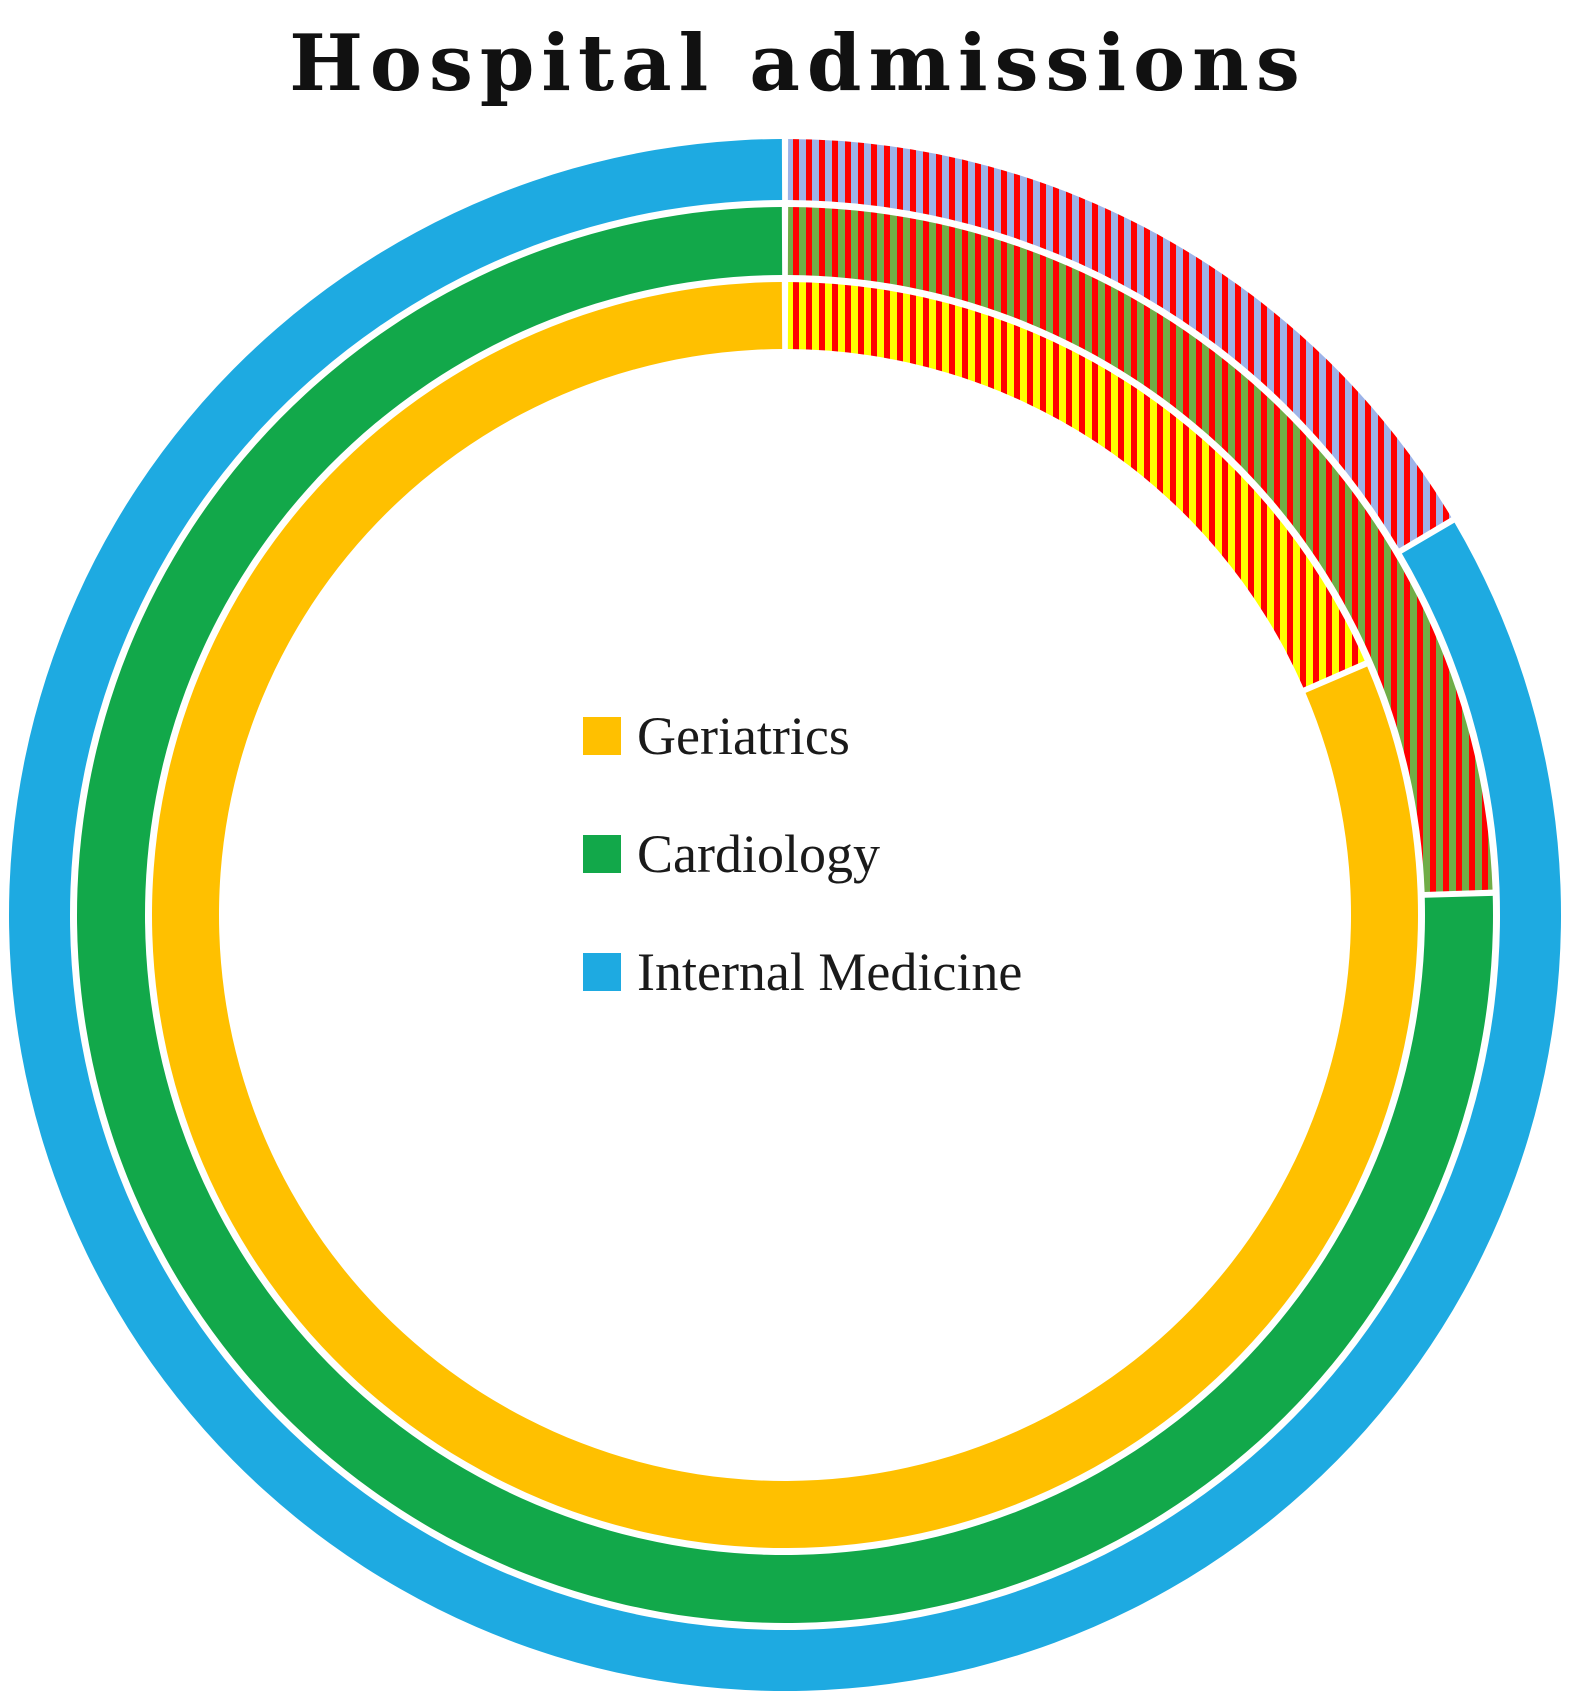 The height and width of the screenshot is (1704, 1596). Describe the element at coordinates (602, 854) in the screenshot. I see `legend-swatch-cardiology` at that location.